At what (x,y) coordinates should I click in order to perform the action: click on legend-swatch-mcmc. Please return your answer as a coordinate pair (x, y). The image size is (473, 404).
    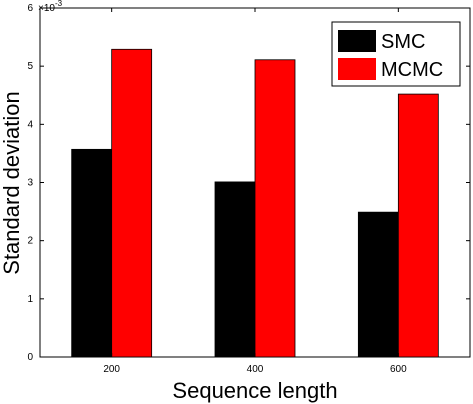
    Looking at the image, I should click on (357, 69).